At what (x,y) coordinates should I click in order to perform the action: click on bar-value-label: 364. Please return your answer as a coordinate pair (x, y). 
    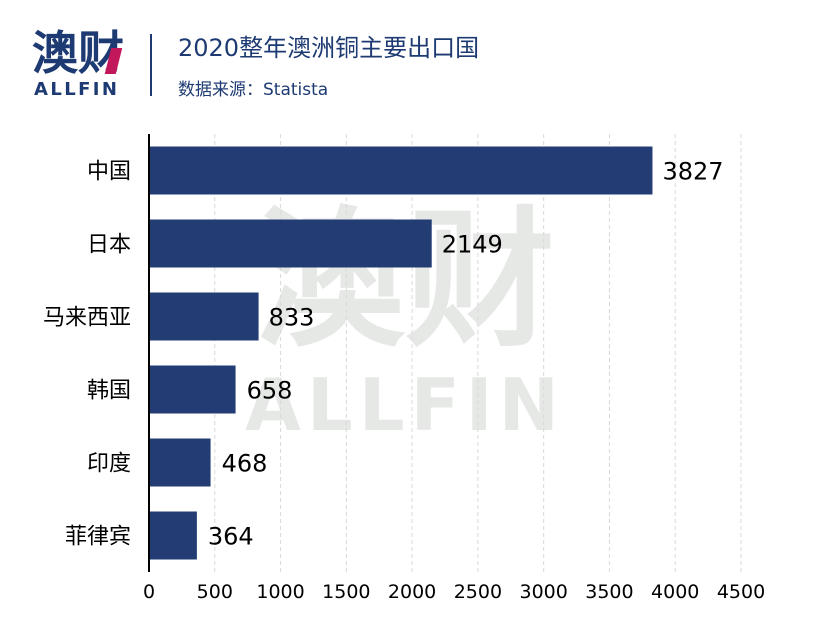
    Looking at the image, I should click on (231, 537).